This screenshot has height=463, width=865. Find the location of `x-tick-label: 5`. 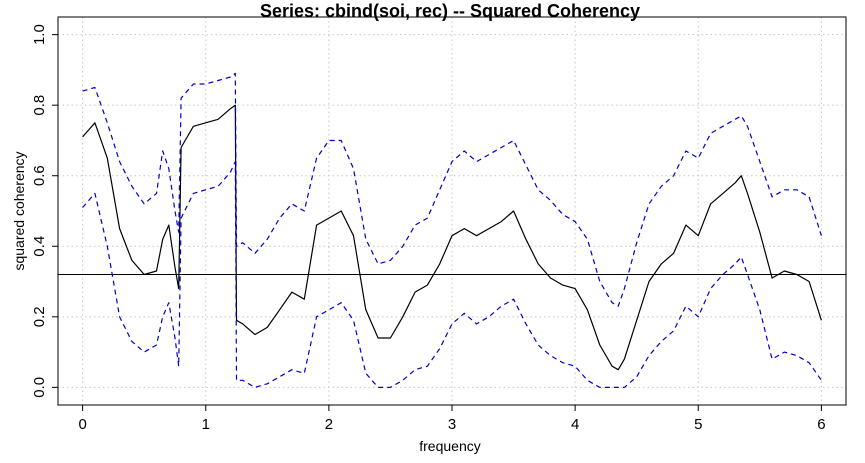

x-tick-label: 5 is located at coordinates (698, 424).